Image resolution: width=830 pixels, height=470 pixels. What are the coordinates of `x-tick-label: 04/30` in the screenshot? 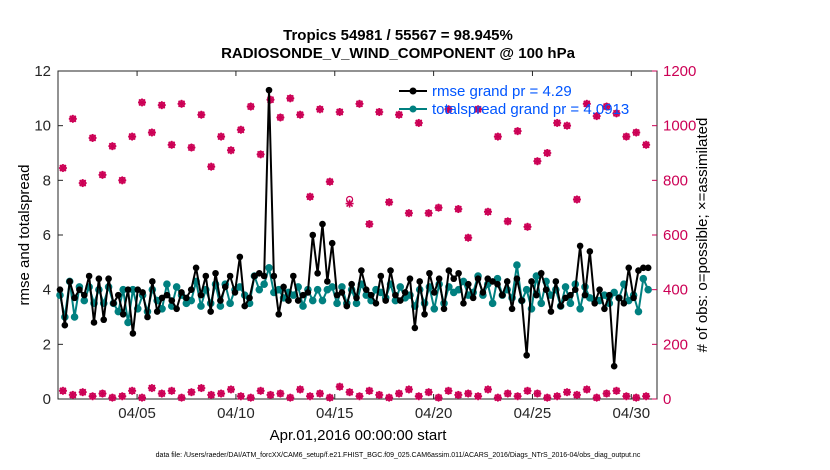 It's located at (632, 413).